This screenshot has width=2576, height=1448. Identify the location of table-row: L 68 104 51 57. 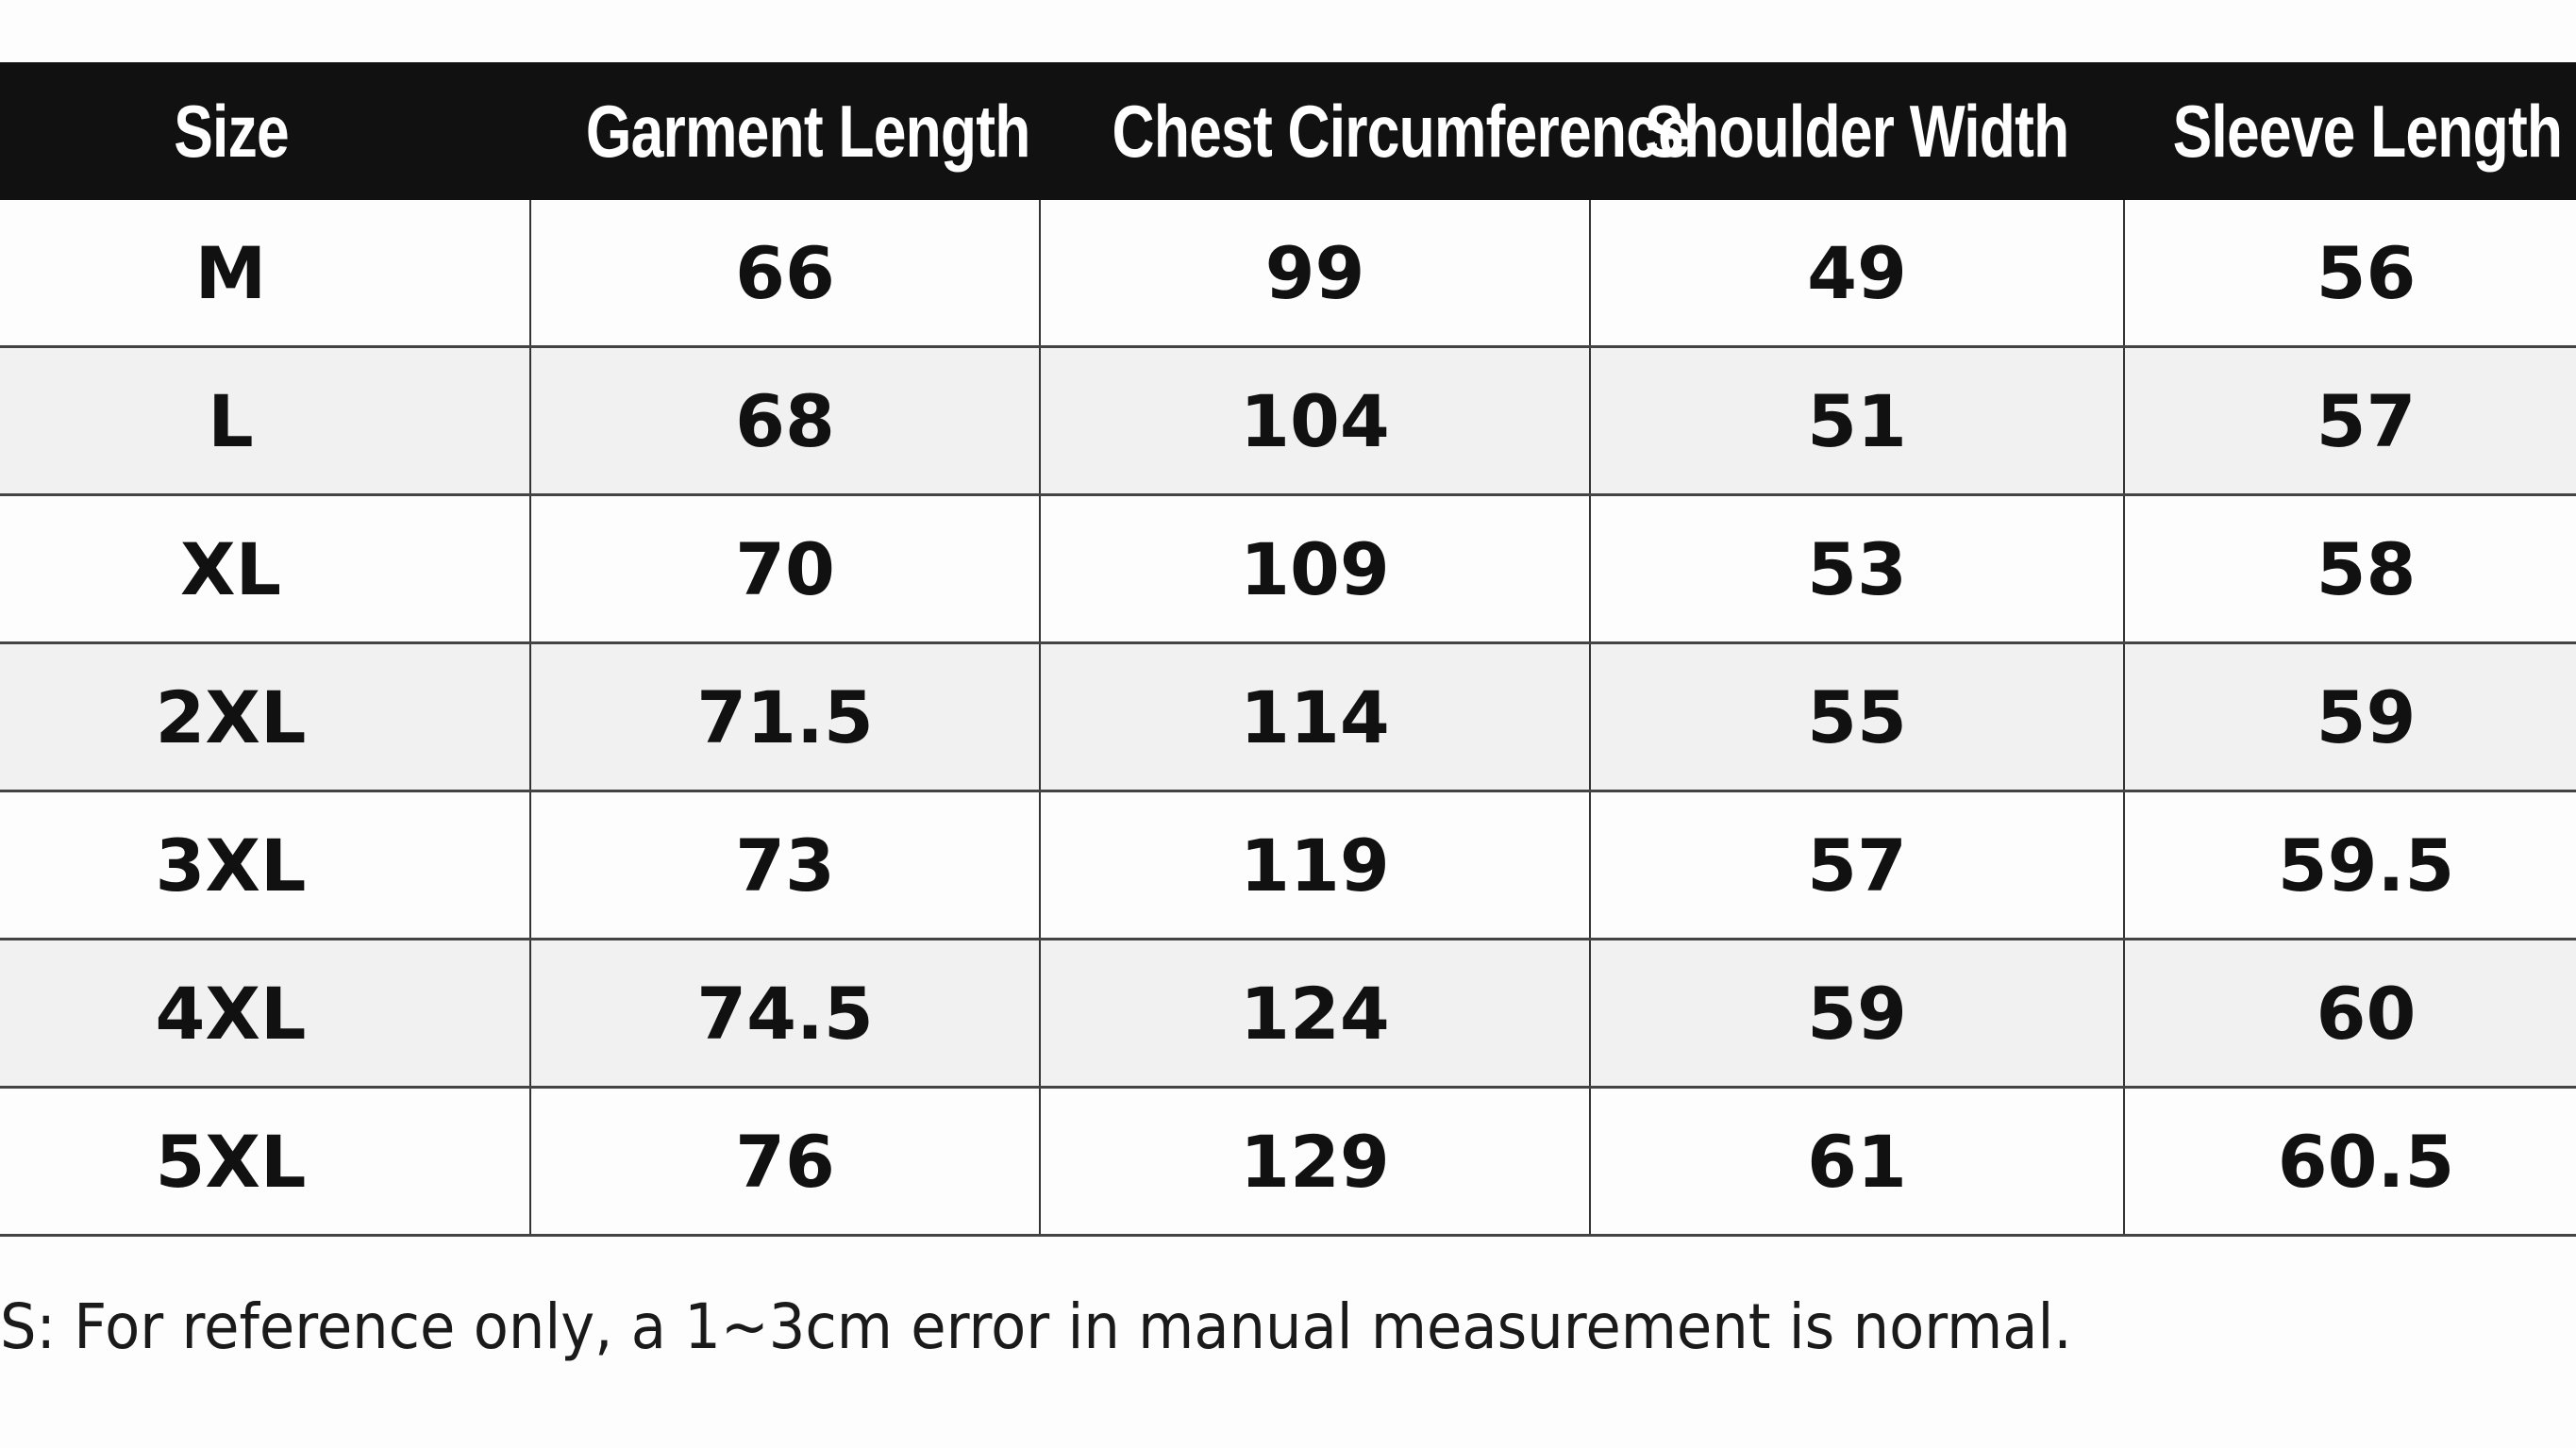
(1288, 420).